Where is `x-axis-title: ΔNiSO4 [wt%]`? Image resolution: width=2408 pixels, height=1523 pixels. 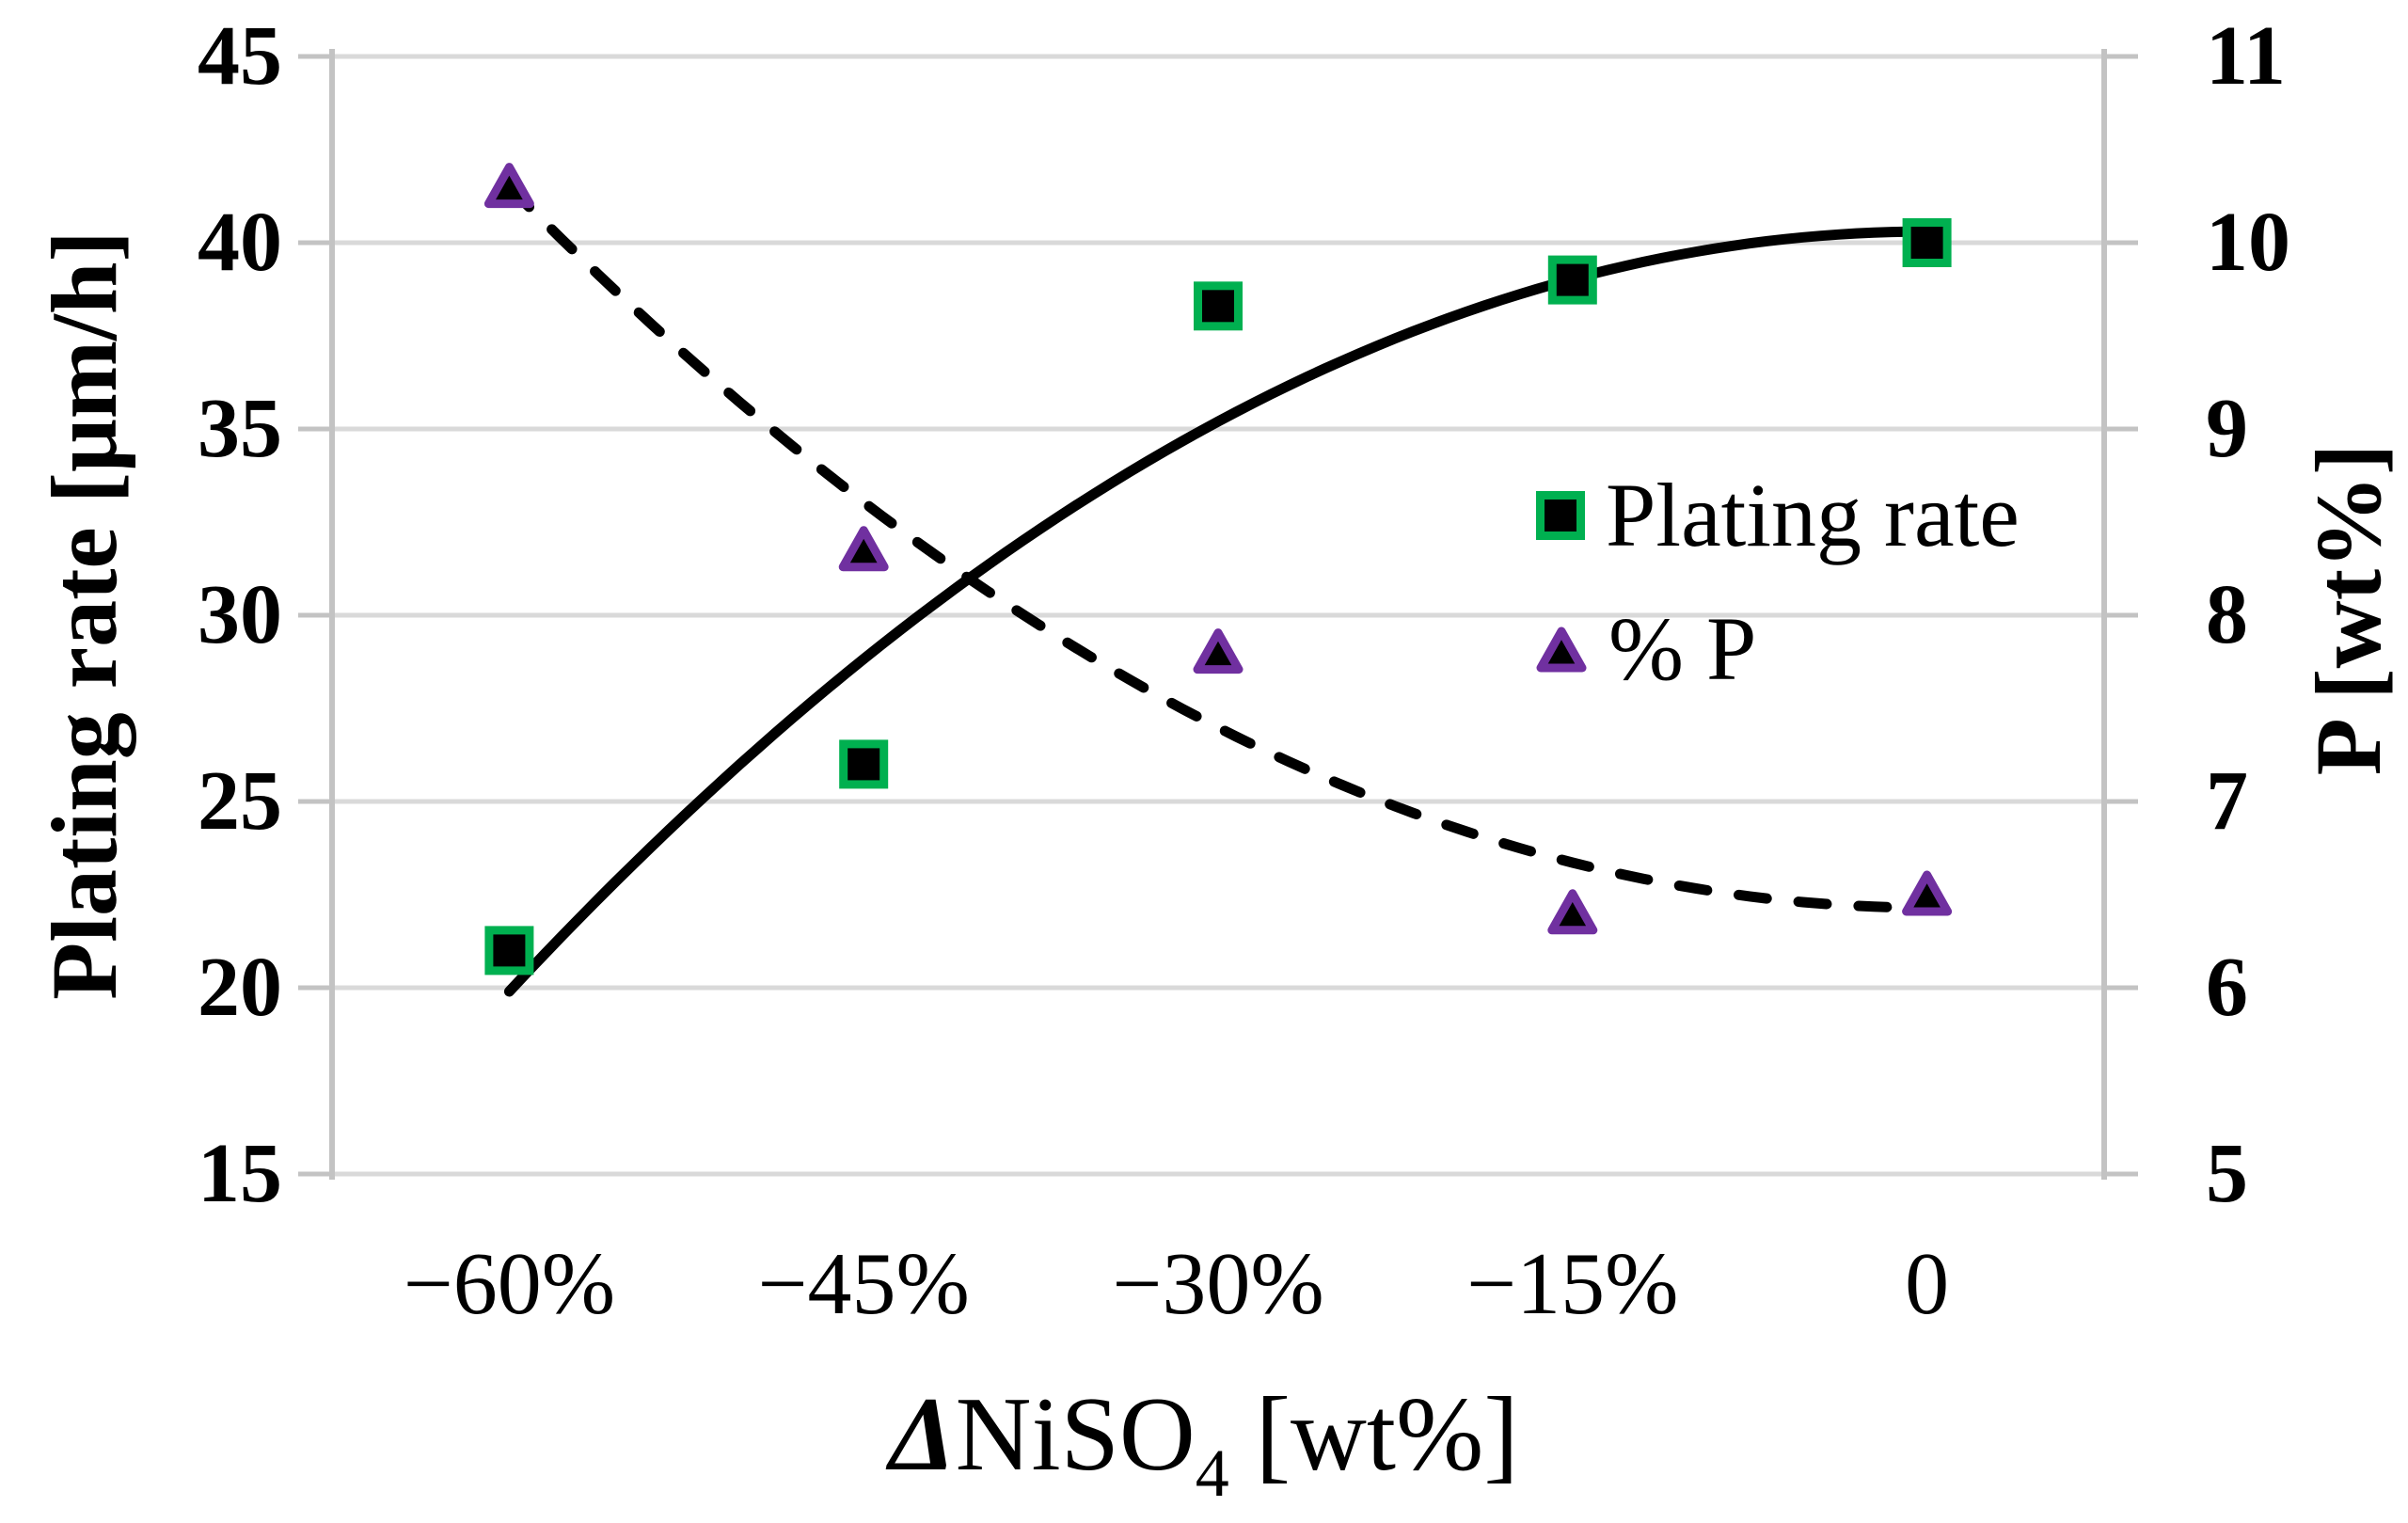
x-axis-title: ΔNiSO4 [wt%] is located at coordinates (1204, 1443).